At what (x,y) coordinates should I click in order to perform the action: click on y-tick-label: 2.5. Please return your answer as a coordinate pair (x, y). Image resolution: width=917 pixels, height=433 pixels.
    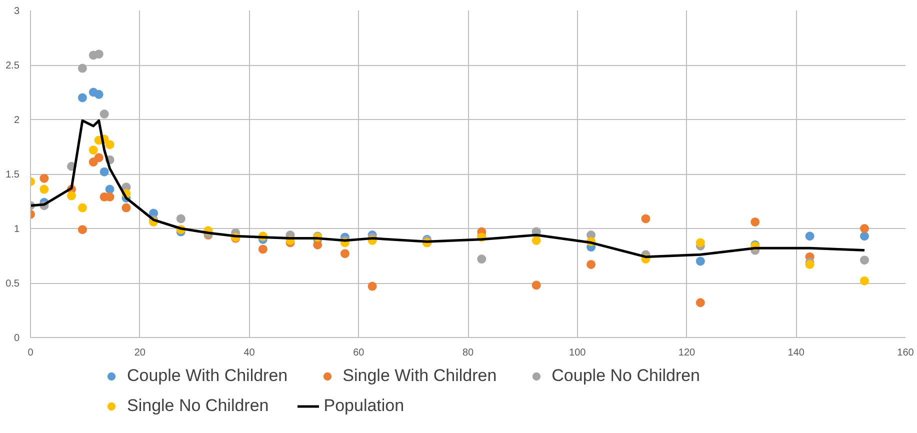
    Looking at the image, I should click on (13, 66).